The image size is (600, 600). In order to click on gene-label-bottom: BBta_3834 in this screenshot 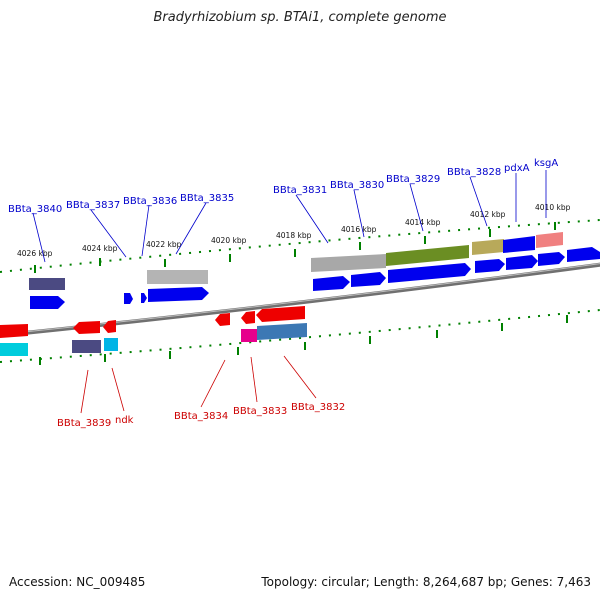, I will do `click(201, 416)`.